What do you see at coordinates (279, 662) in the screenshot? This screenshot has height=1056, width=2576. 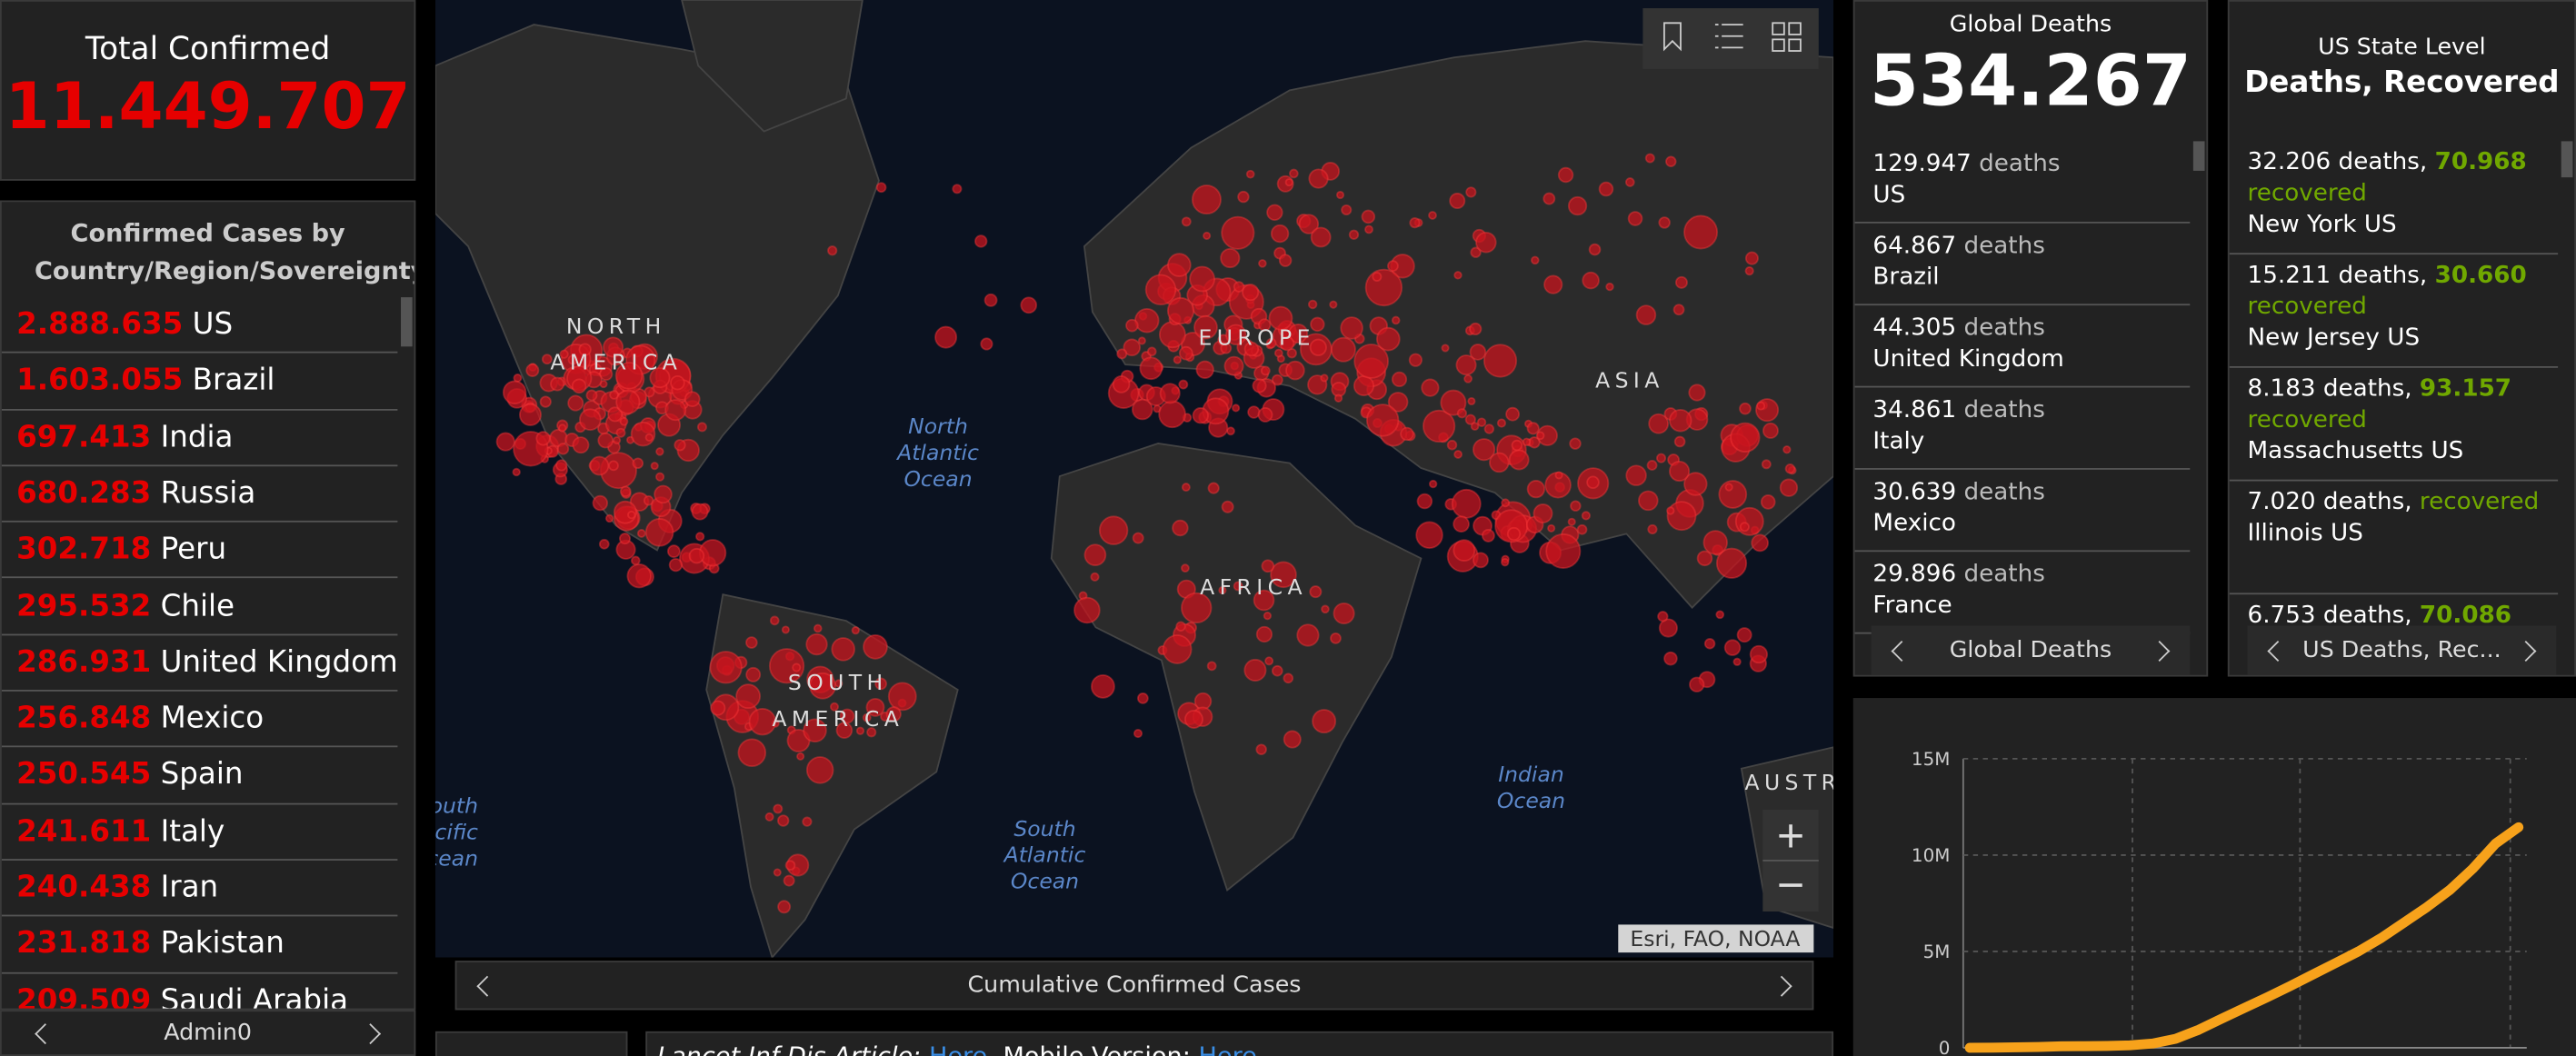 I see `country-name: United Kingdom` at bounding box center [279, 662].